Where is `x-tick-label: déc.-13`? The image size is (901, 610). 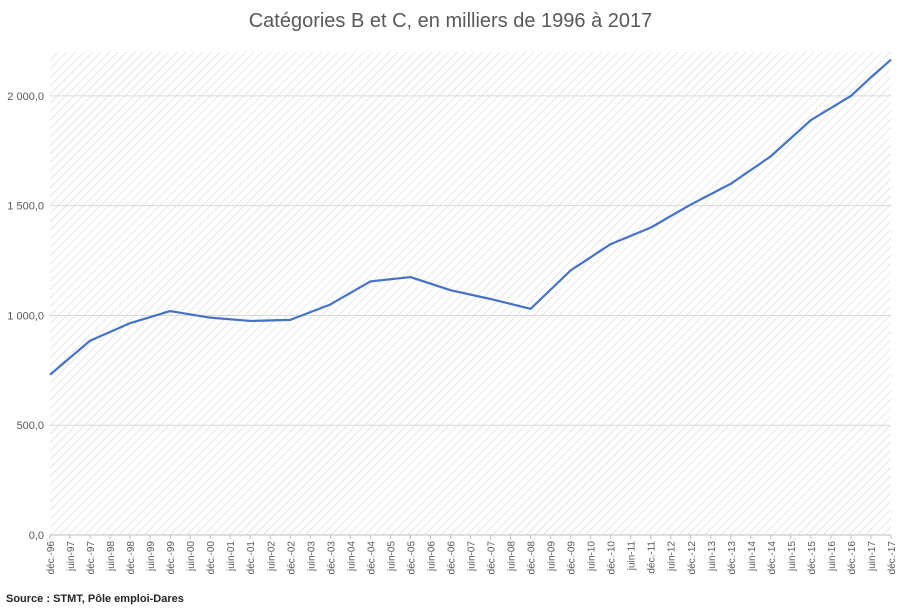
x-tick-label: déc.-13 is located at coordinates (732, 558).